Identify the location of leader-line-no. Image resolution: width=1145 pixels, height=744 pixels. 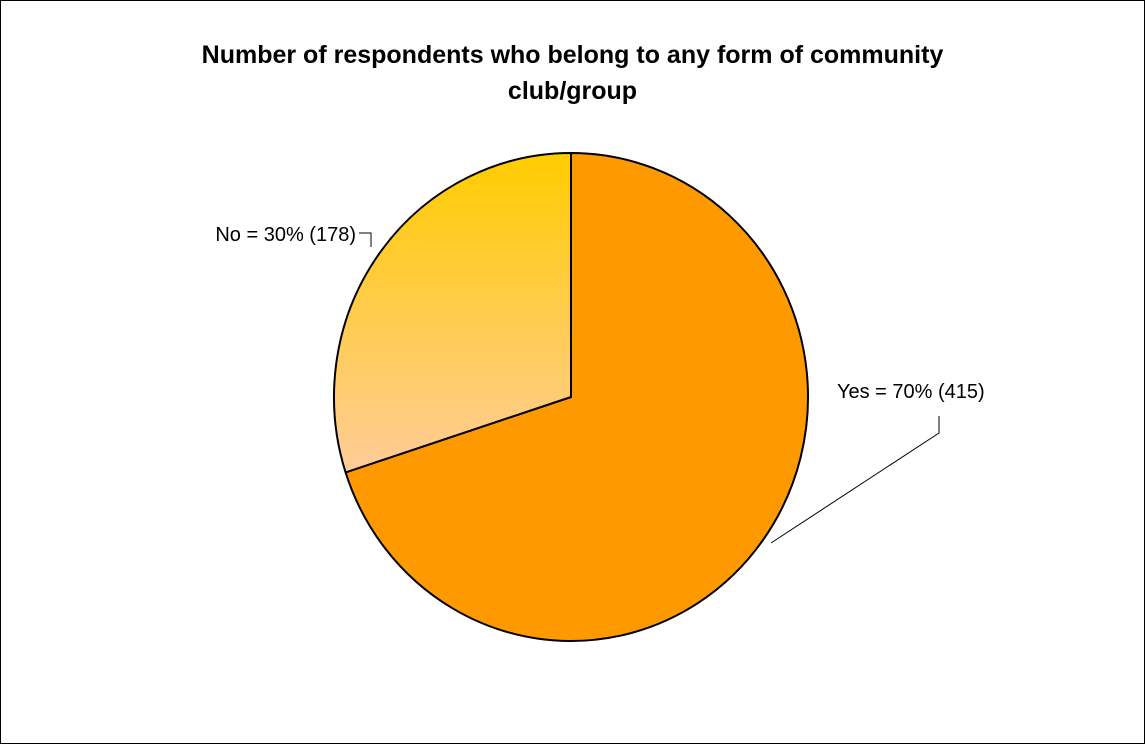
(365, 239).